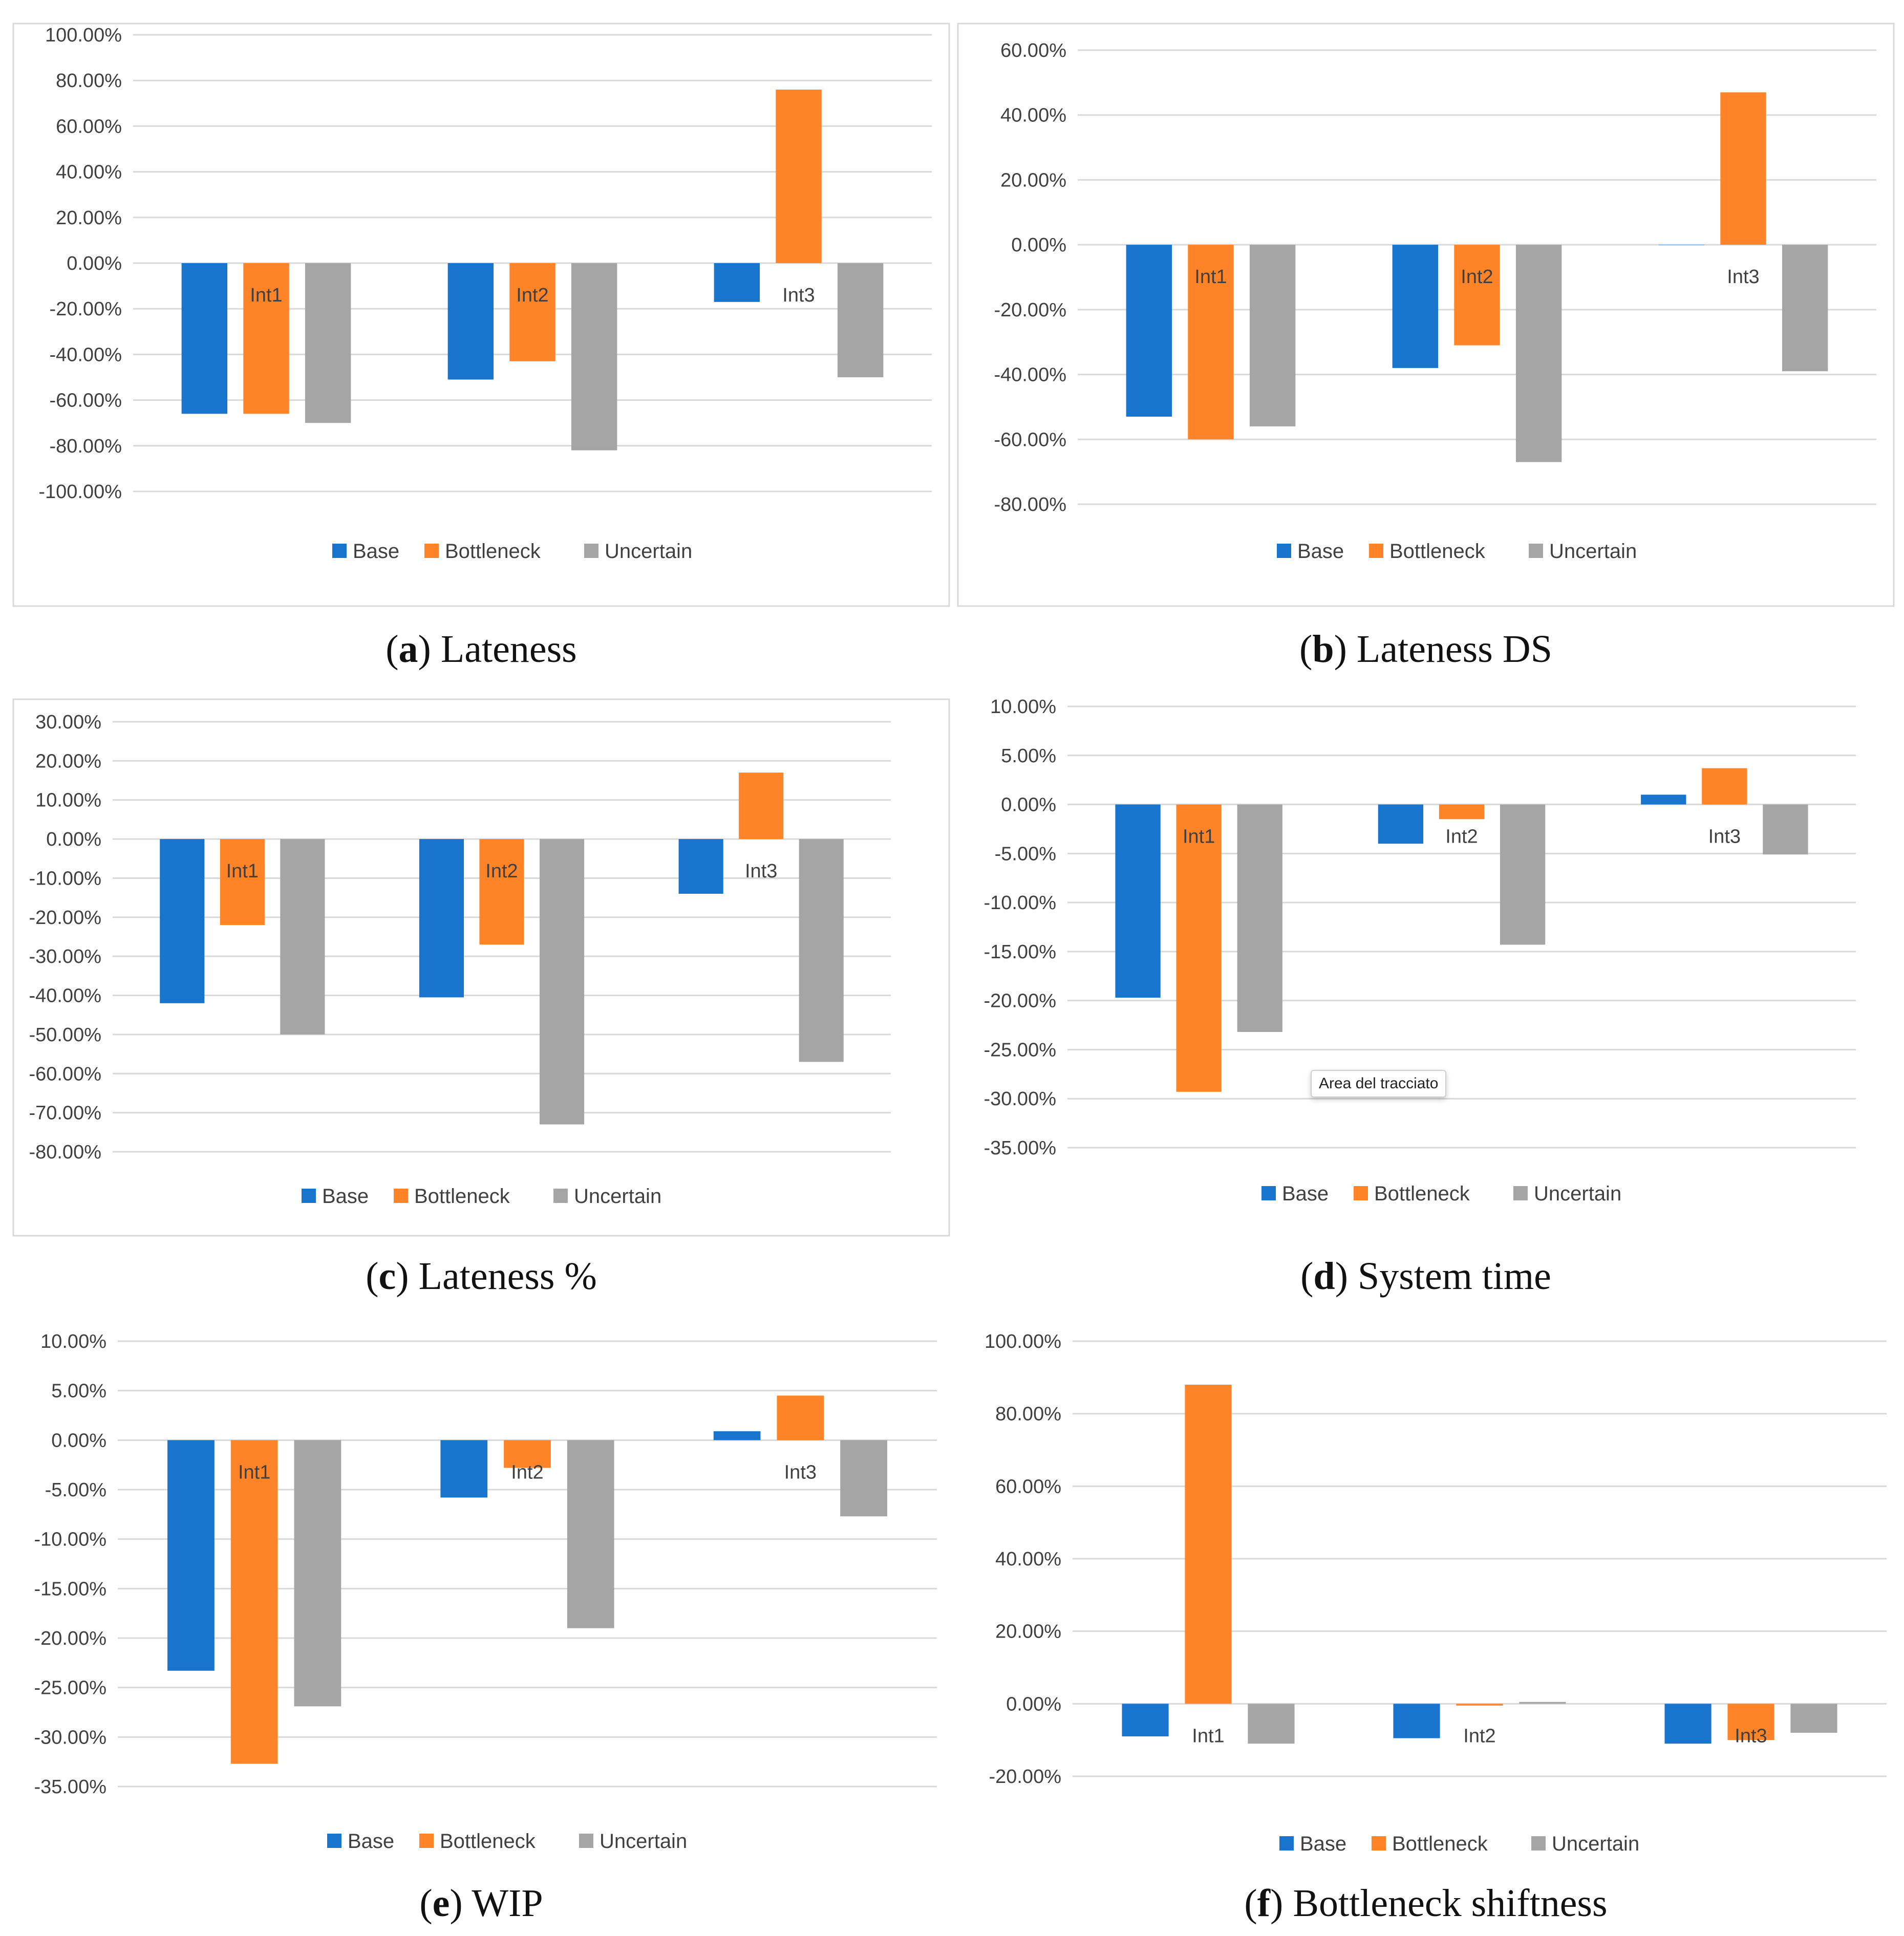 This screenshot has height=1936, width=1904. What do you see at coordinates (85, 401) in the screenshot?
I see `chart-a-tick-label: -60.00%` at bounding box center [85, 401].